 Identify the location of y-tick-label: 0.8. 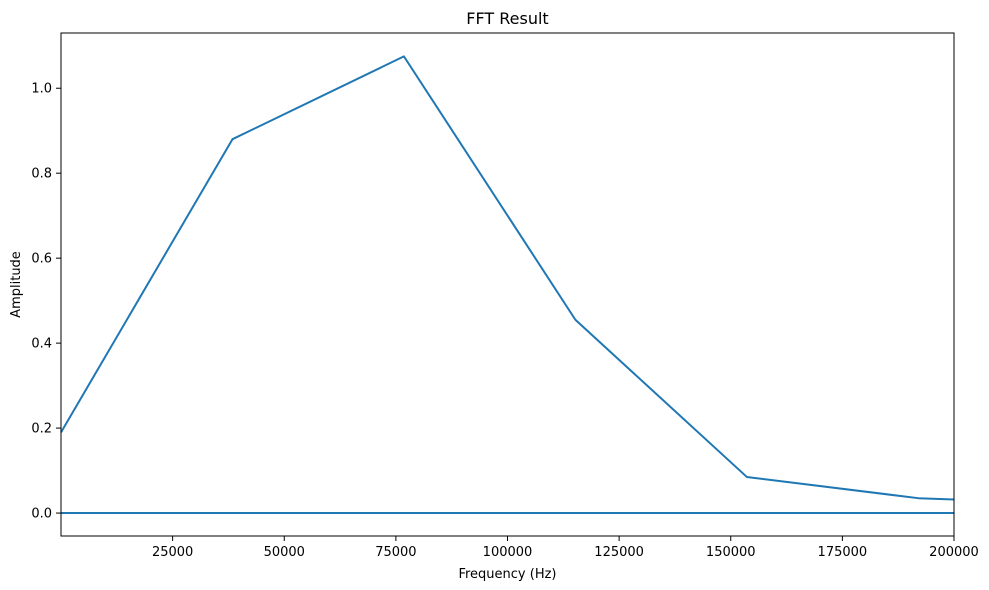
(41, 174).